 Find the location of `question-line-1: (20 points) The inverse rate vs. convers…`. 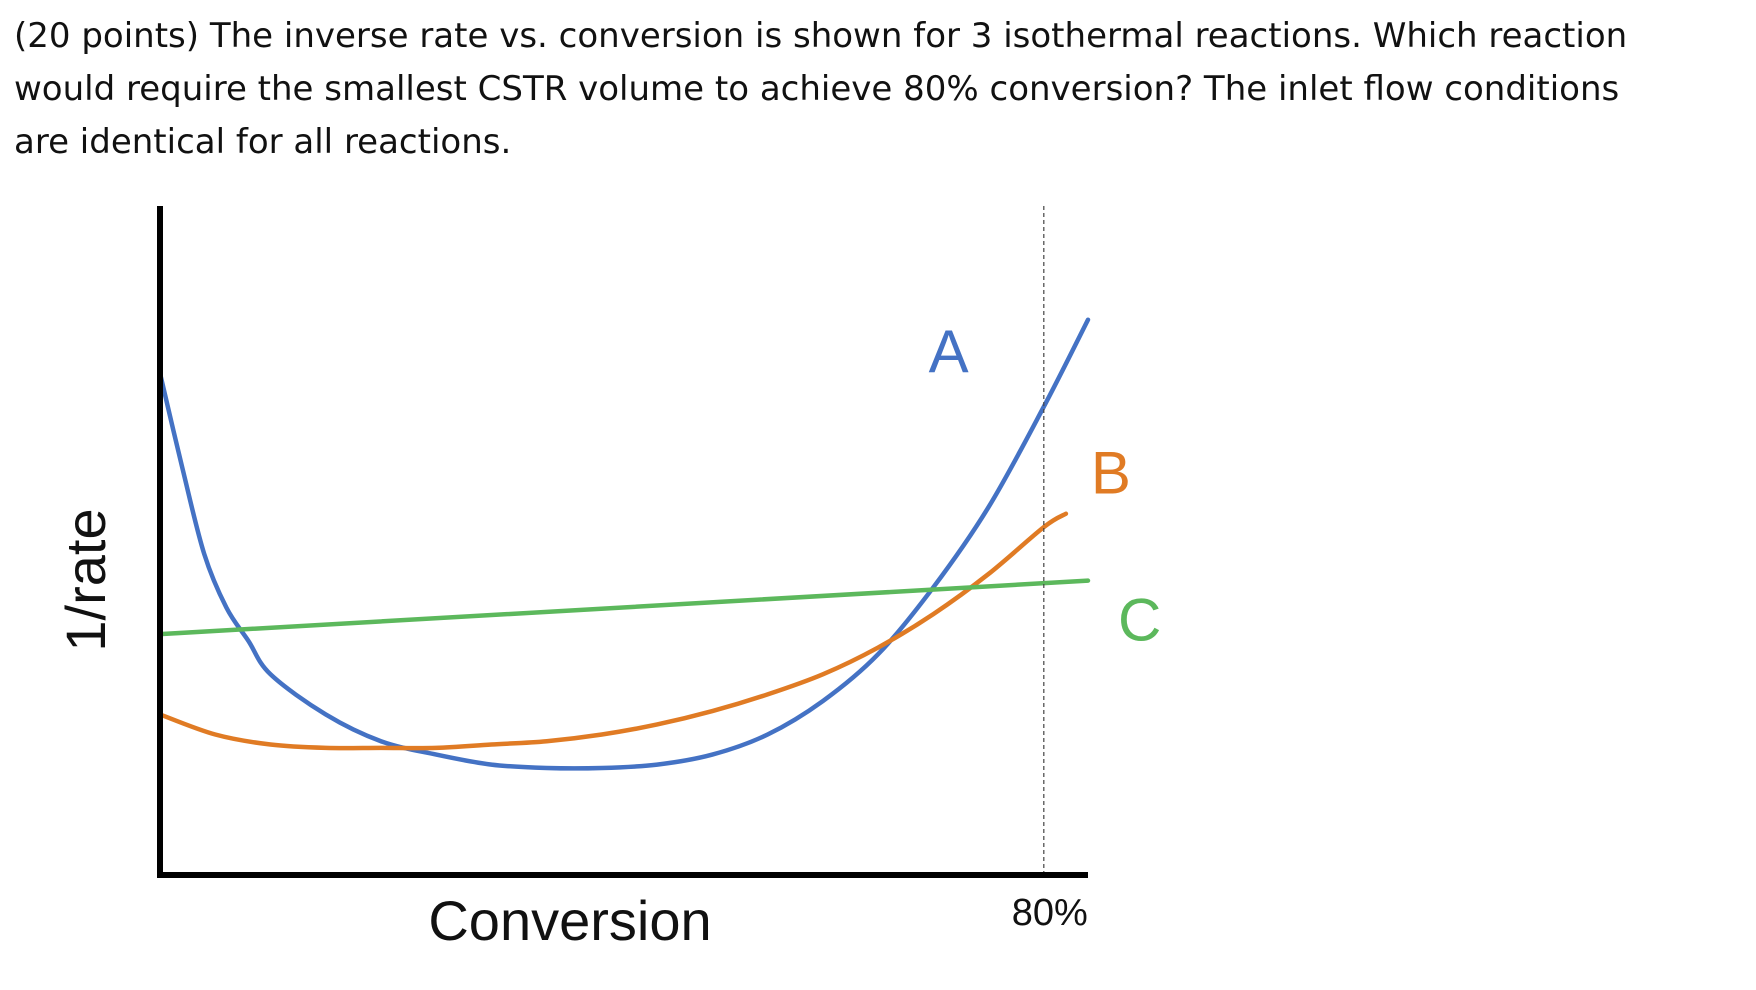

question-line-1: (20 points) The inverse rate vs. convers… is located at coordinates (821, 36).